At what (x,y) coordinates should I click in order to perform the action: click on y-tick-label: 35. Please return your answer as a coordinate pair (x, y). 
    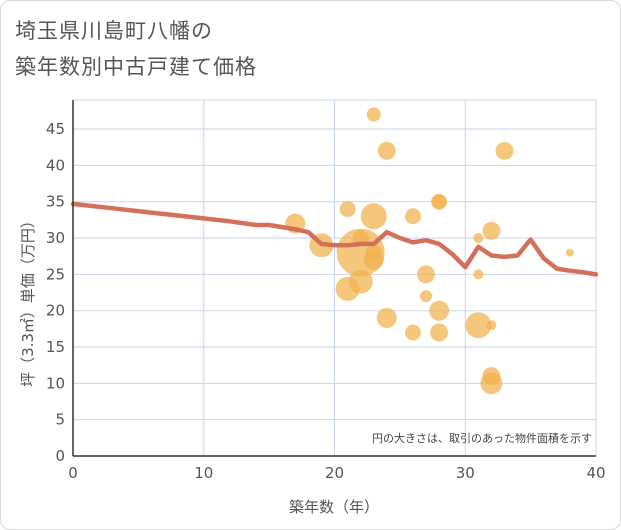
    Looking at the image, I should click on (55, 202).